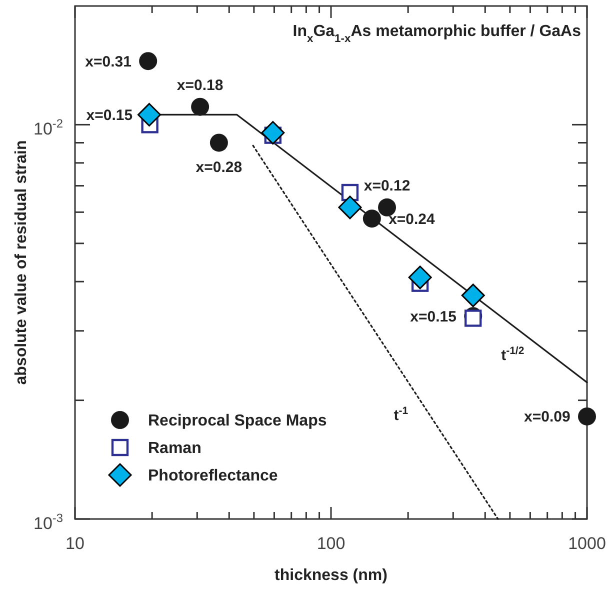 The image size is (612, 595). What do you see at coordinates (437, 34) in the screenshot?
I see `text: In$_{x}$Ga$_{1-x}$As metamorphic buffer / GaAs` at bounding box center [437, 34].